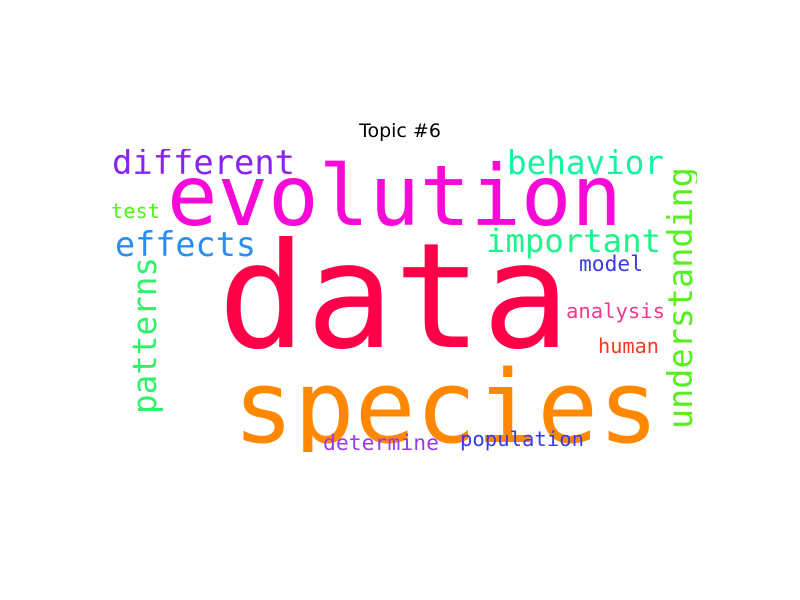  I want to click on word-determine: determine, so click(381, 441).